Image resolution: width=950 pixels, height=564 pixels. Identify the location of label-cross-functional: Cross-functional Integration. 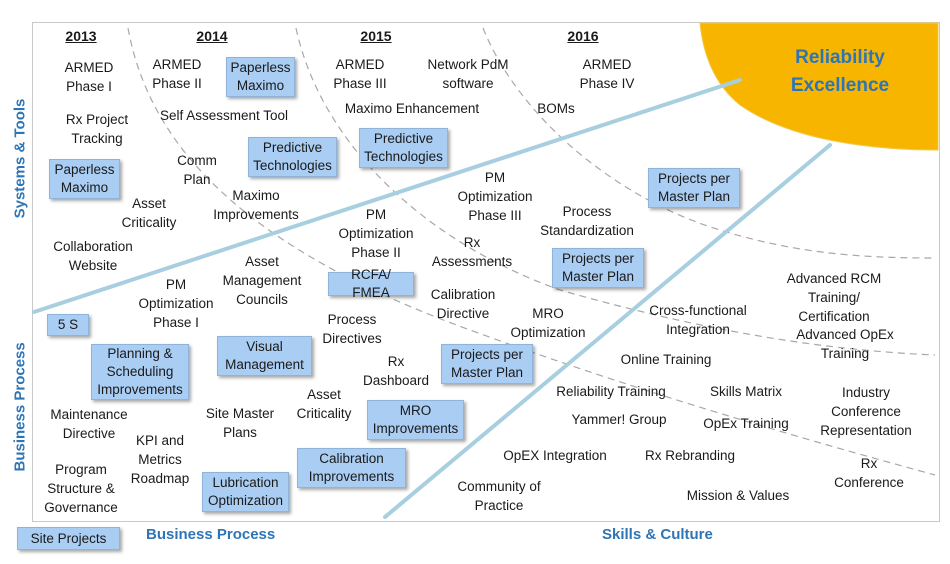
(698, 320).